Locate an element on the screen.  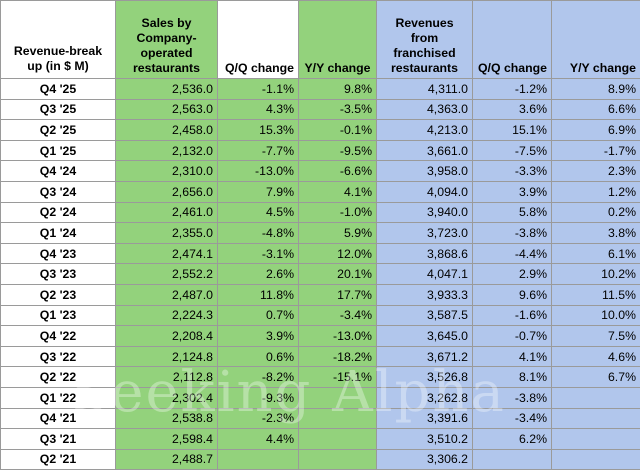
cell-company-sales: 2,208.4 is located at coordinates (167, 336).